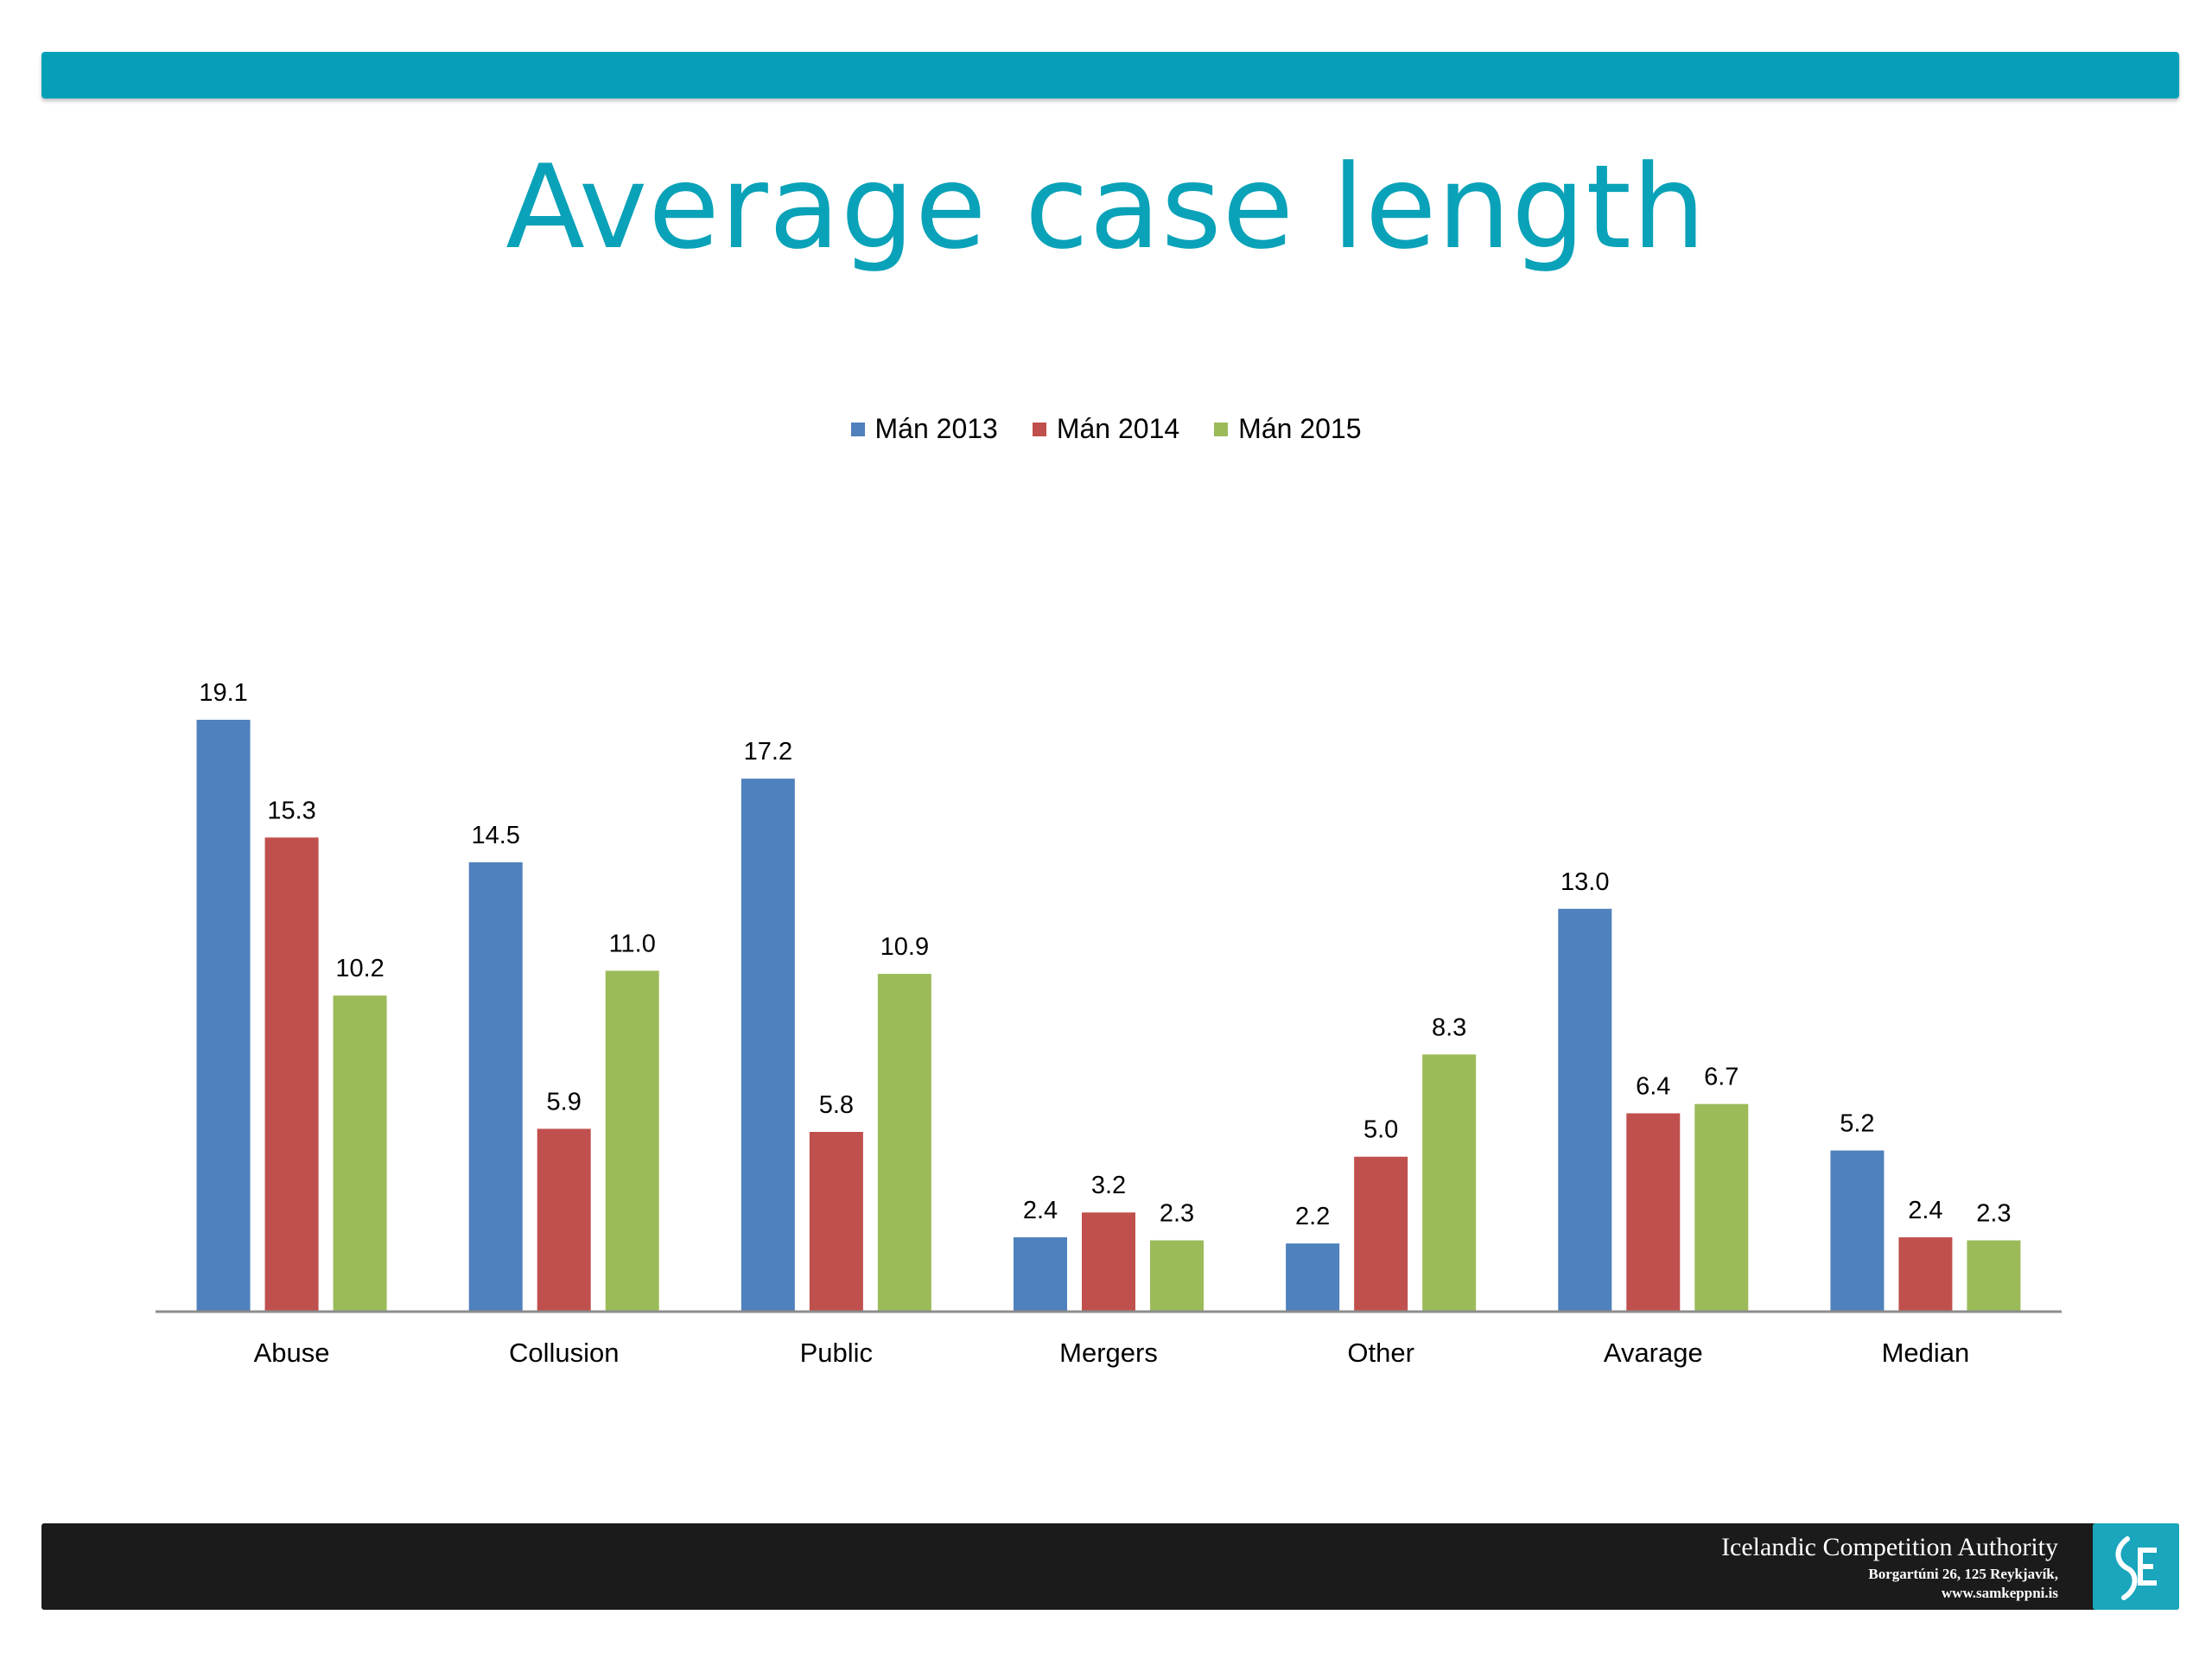 The height and width of the screenshot is (1659, 2212). Describe the element at coordinates (292, 1353) in the screenshot. I see `x-tick-label: Abuse` at that location.